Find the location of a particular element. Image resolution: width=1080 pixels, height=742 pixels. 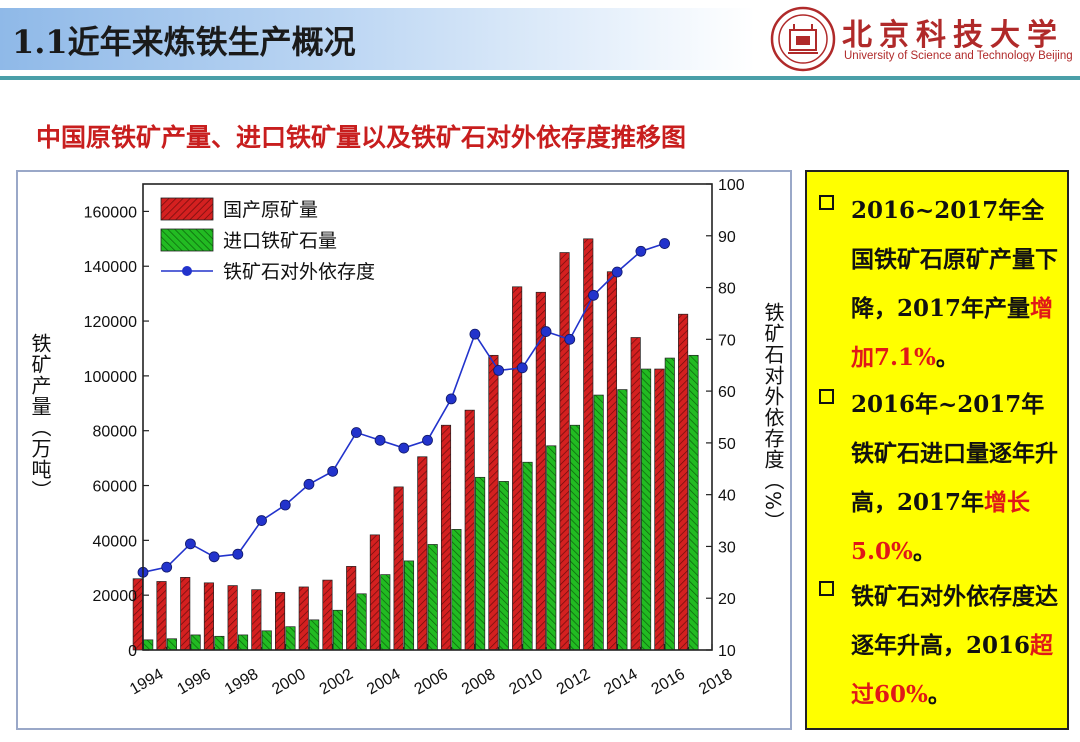

x-tick-label-1996: 1996 is located at coordinates (194, 682).